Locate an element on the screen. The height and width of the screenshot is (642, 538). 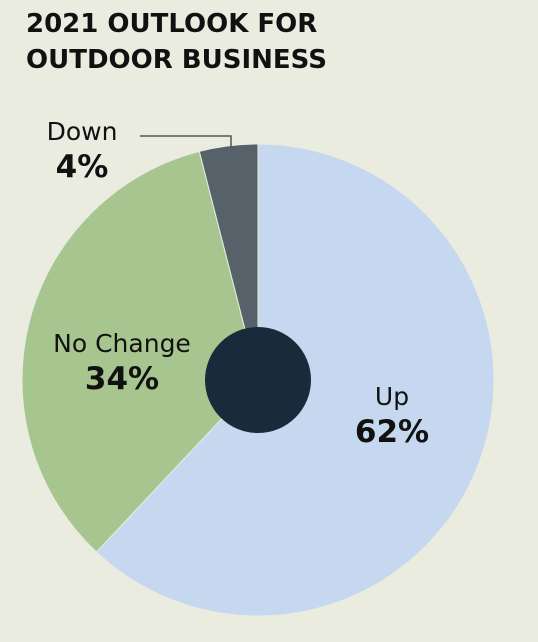
label-no-change: No Change is located at coordinates (122, 343).